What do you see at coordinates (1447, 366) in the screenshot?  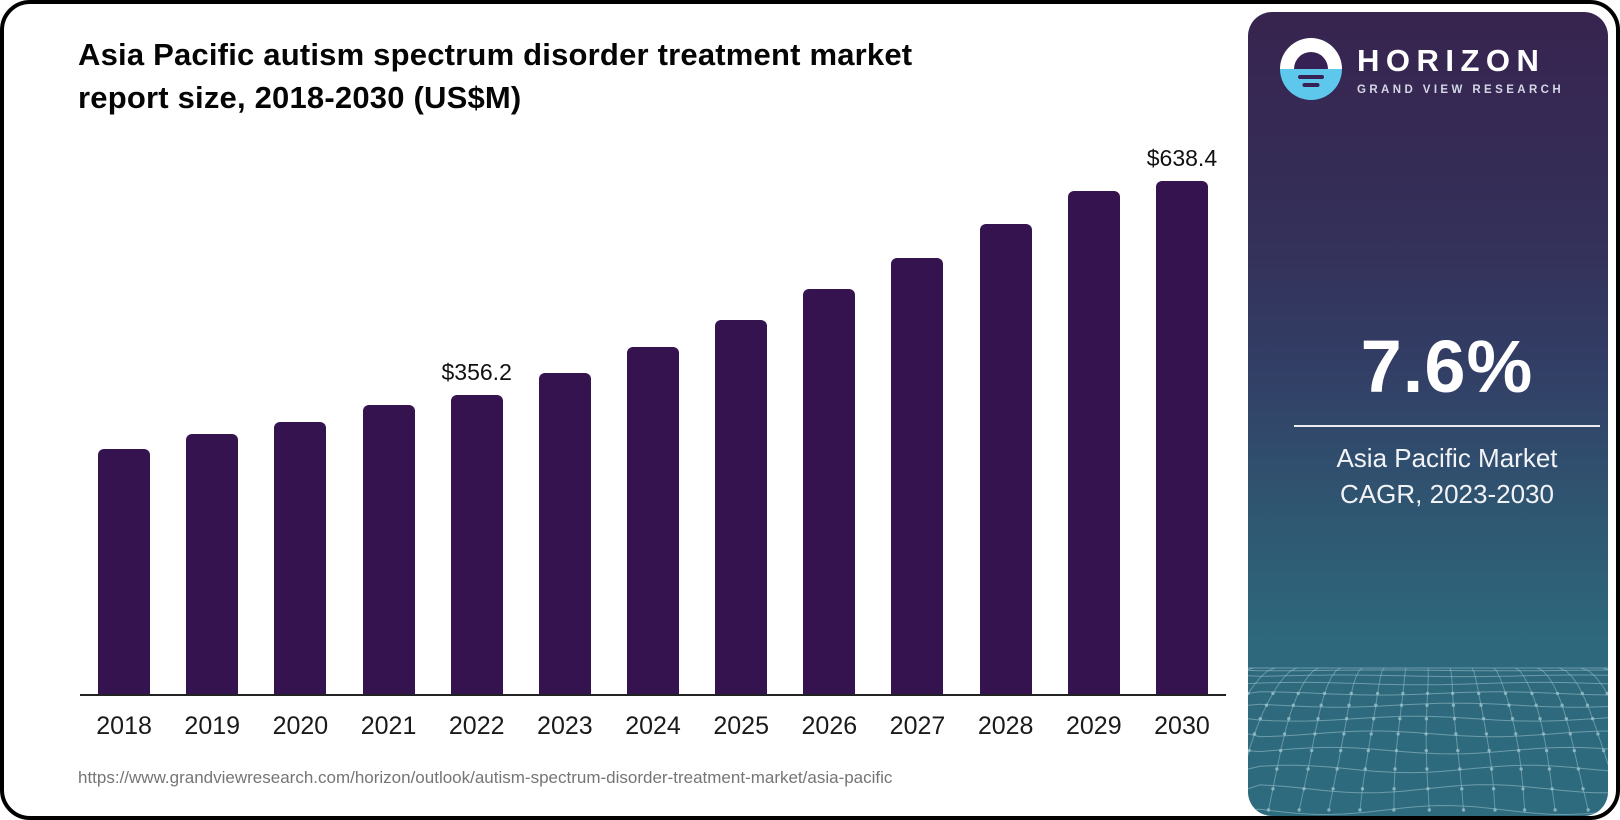 I see `cagr-value: 7.6%` at bounding box center [1447, 366].